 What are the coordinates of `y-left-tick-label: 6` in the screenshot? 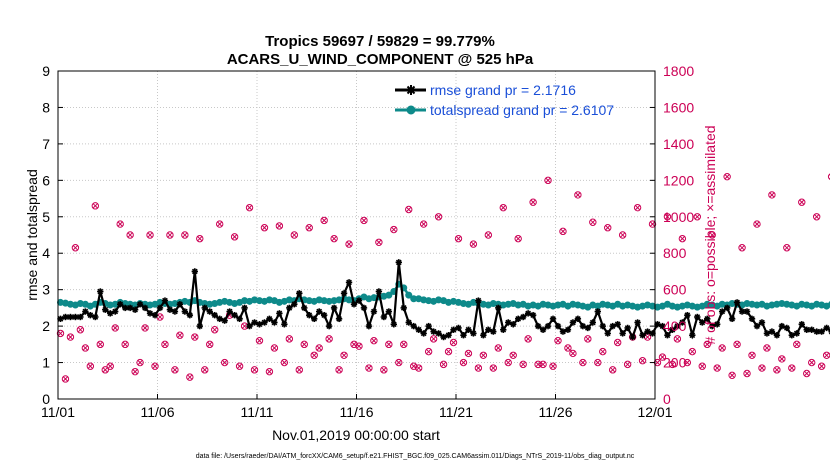 It's located at (46, 180).